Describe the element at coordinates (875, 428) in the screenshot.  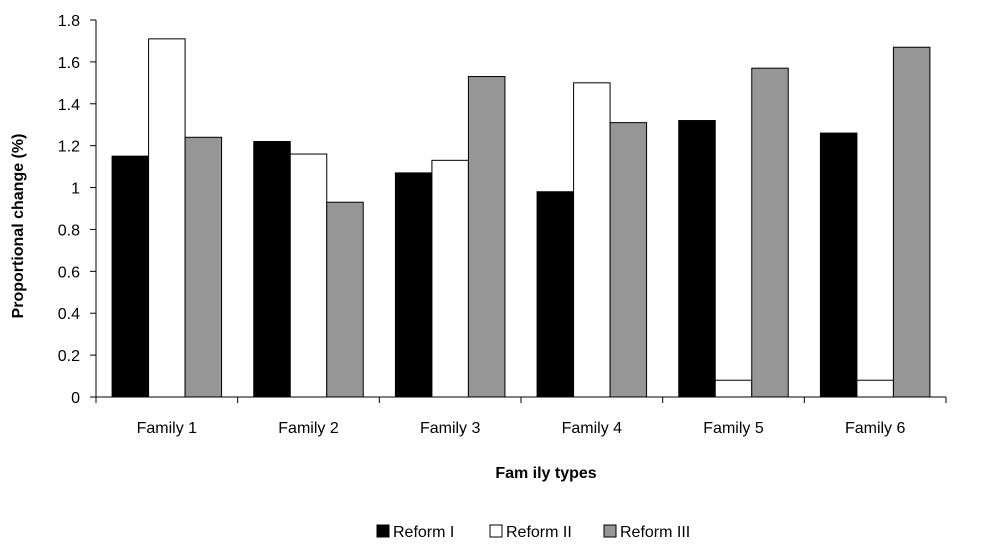
I see `x-tick-label: Family 6` at that location.